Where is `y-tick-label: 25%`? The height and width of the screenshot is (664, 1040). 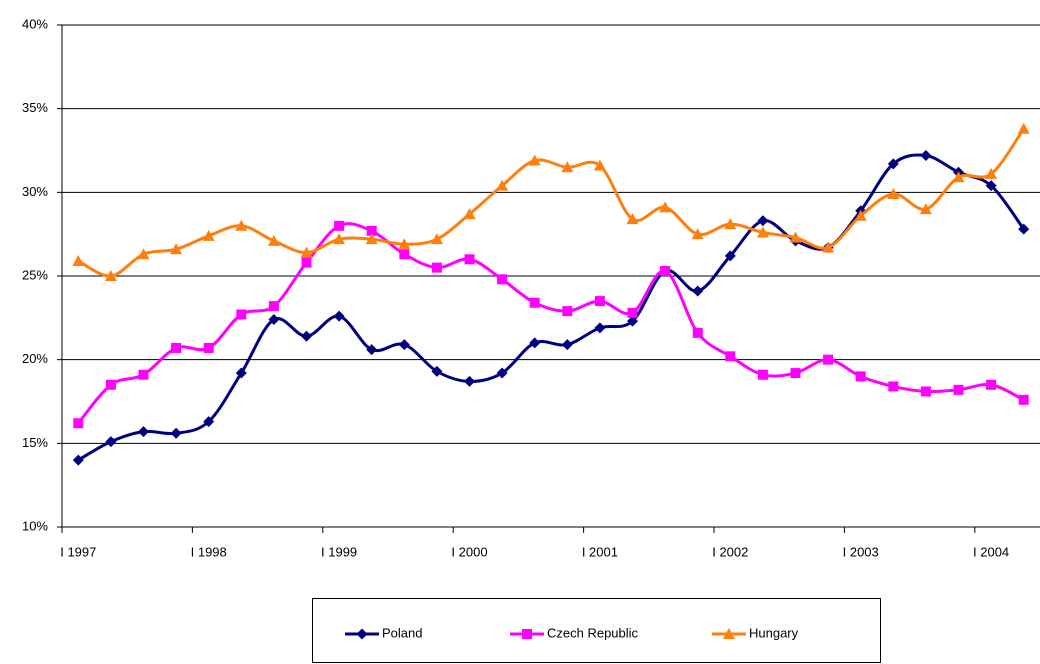 y-tick-label: 25% is located at coordinates (35, 274).